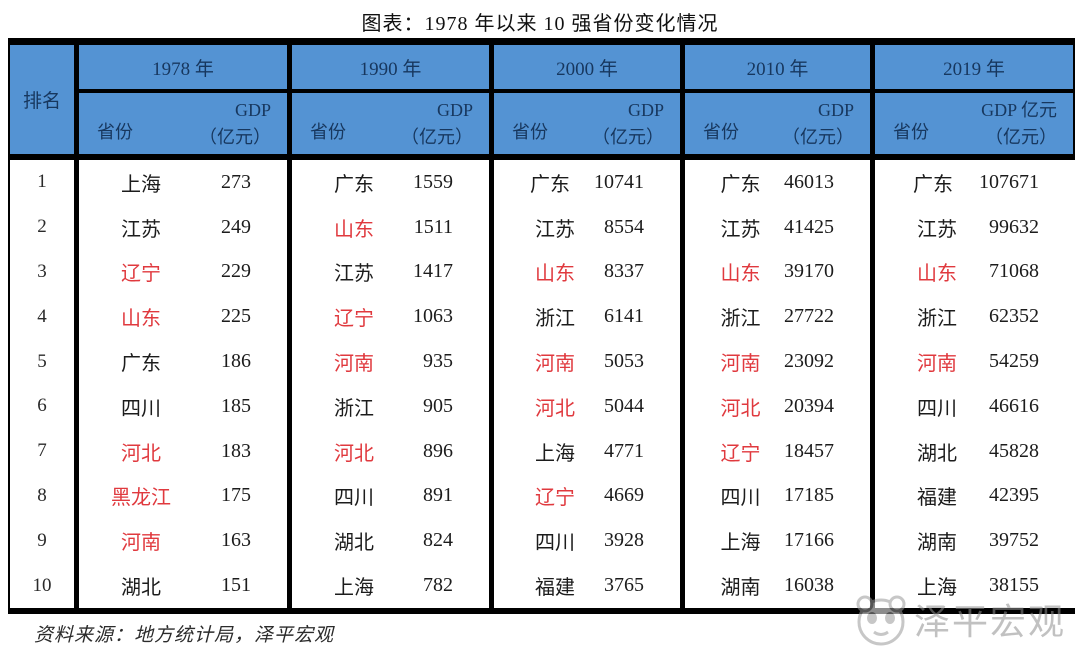 This screenshot has width=1080, height=654. What do you see at coordinates (780, 406) in the screenshot?
I see `data-cell: 河北 20394` at bounding box center [780, 406].